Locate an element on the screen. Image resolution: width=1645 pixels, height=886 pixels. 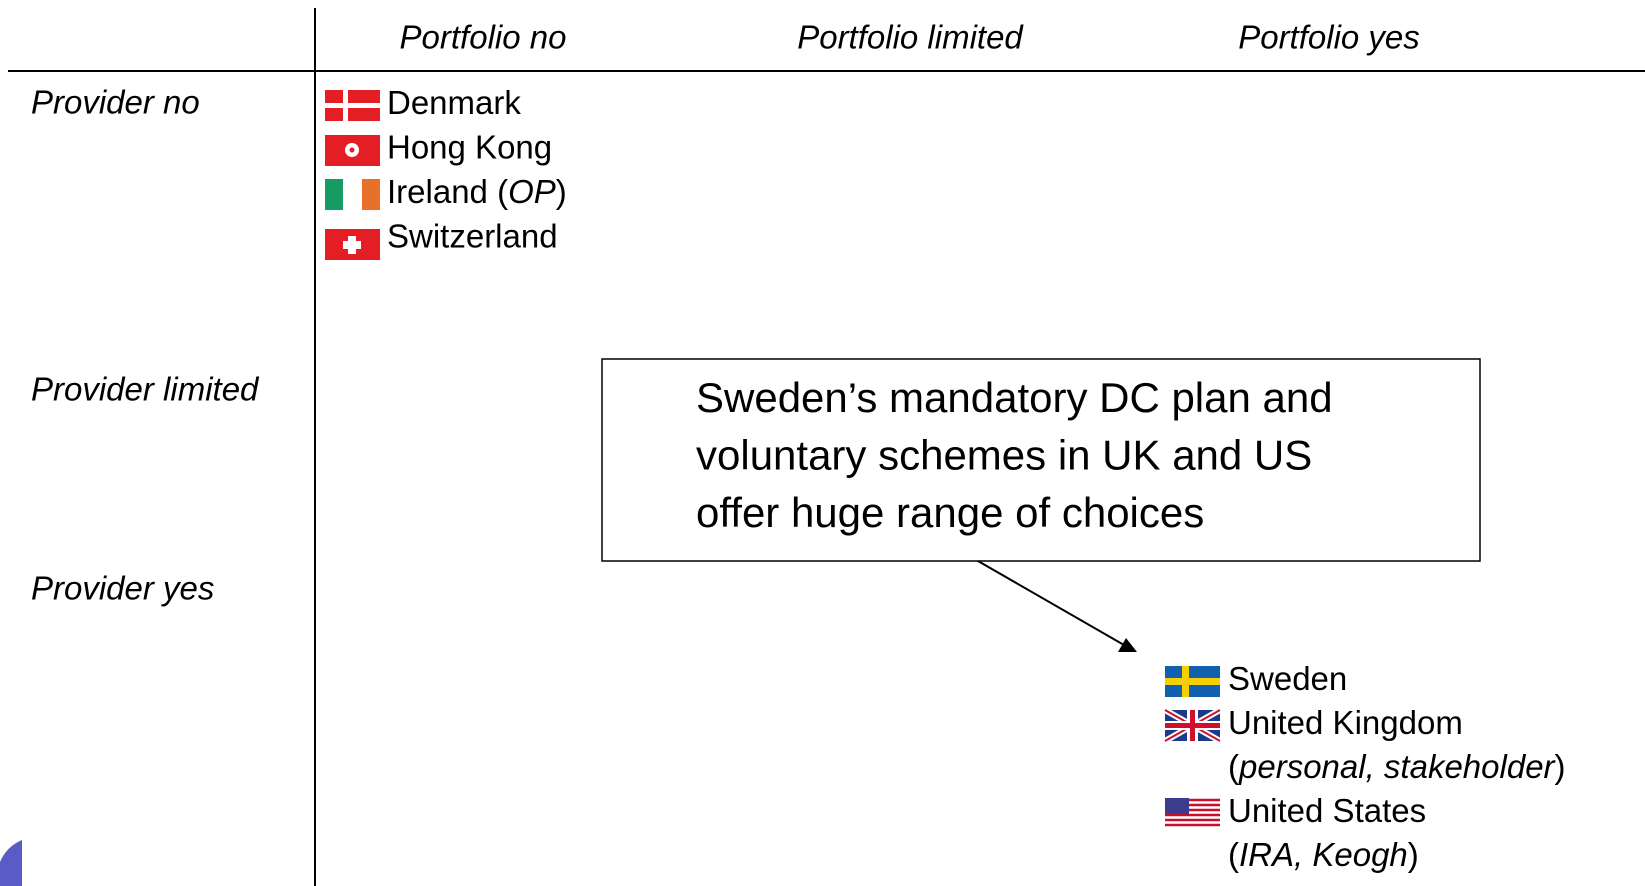
text-run: Sweden is located at coordinates (1287, 678).